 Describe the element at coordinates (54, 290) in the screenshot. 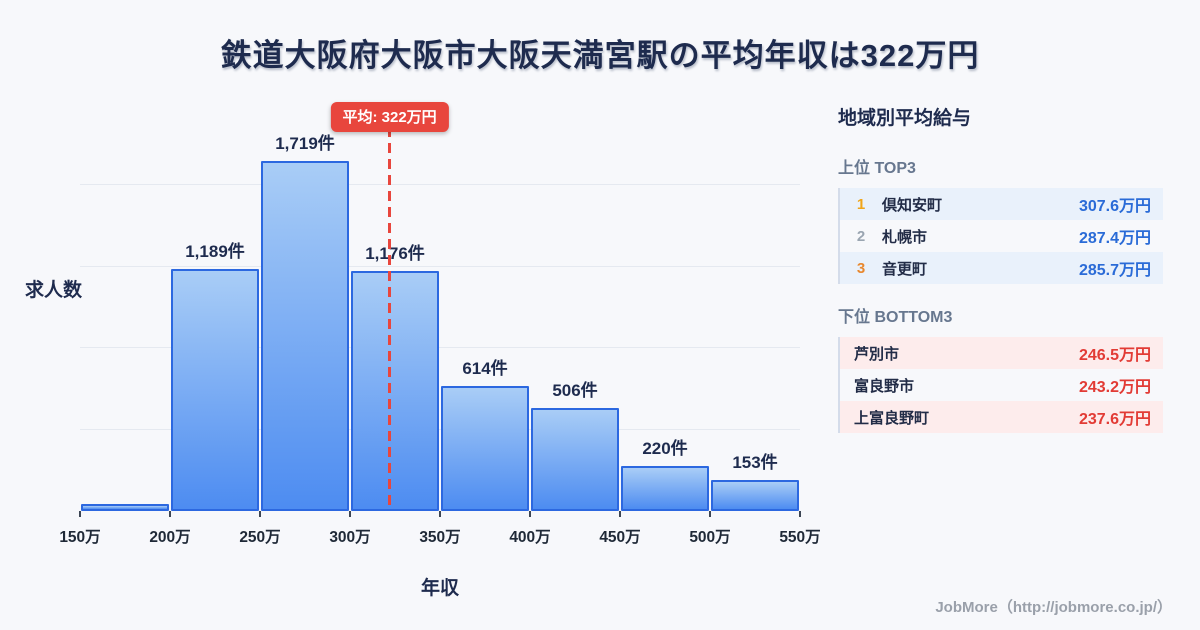

I see `y-axis-label: 求人数` at that location.